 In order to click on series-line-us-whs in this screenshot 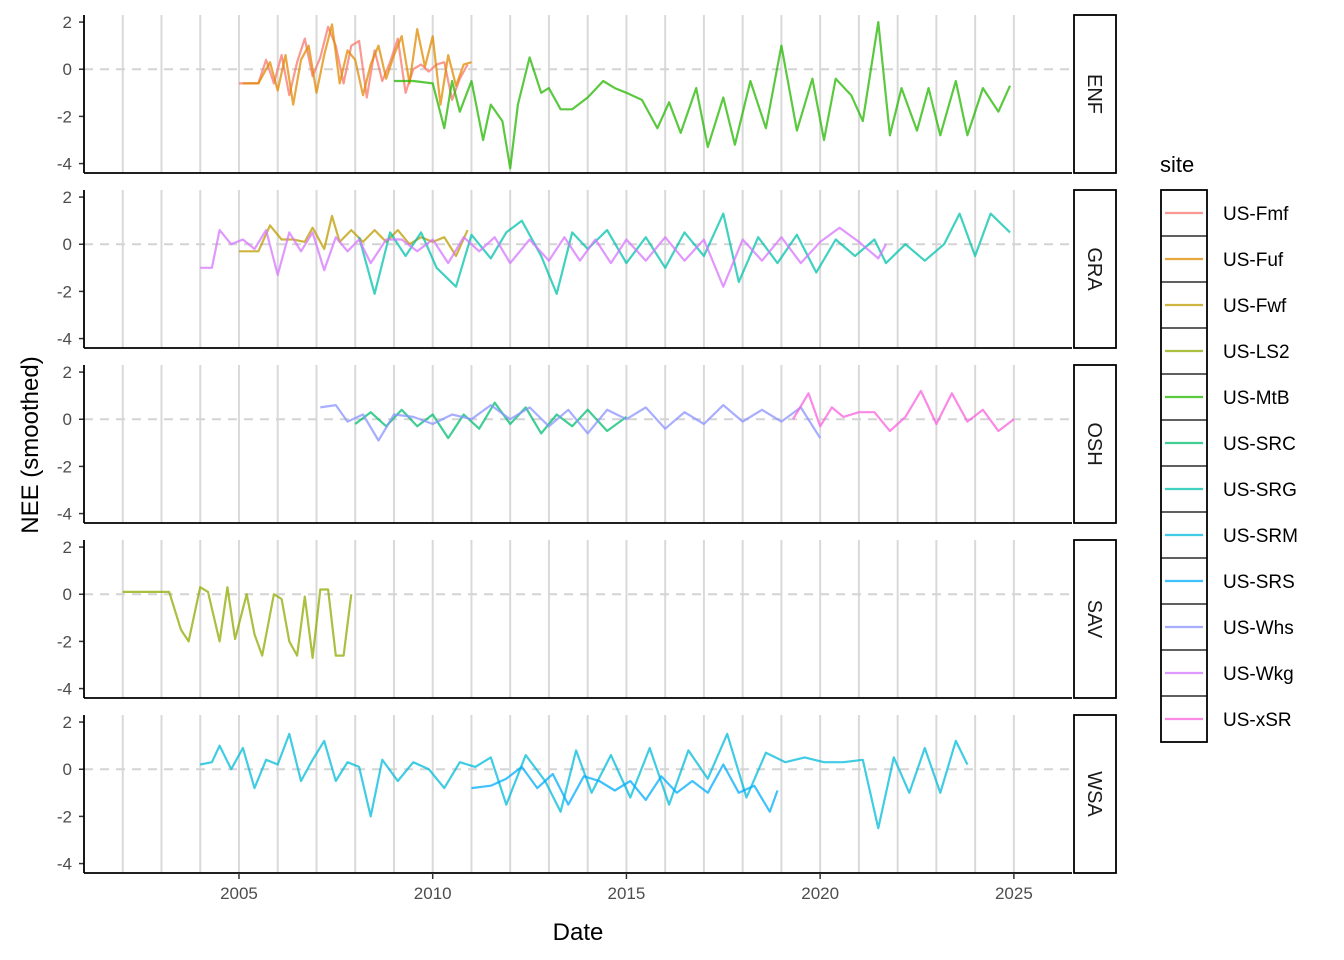, I will do `click(571, 423)`.